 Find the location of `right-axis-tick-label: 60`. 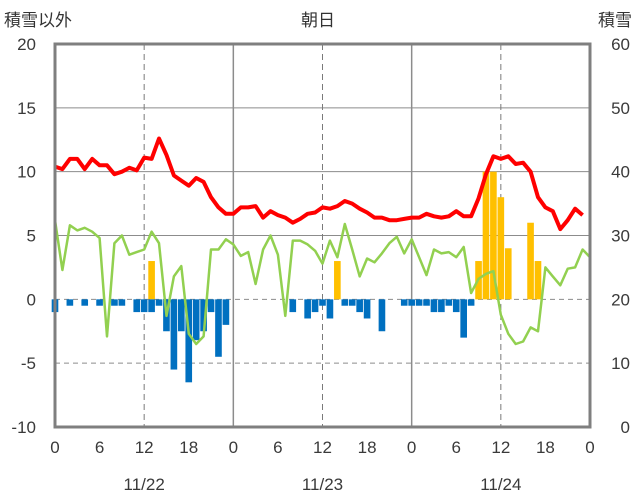

right-axis-tick-label: 60 is located at coordinates (620, 44).